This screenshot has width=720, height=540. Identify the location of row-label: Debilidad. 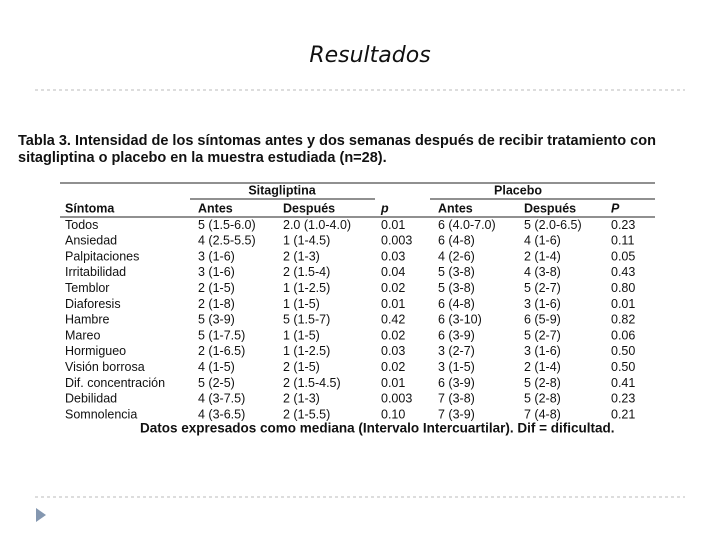
(91, 399).